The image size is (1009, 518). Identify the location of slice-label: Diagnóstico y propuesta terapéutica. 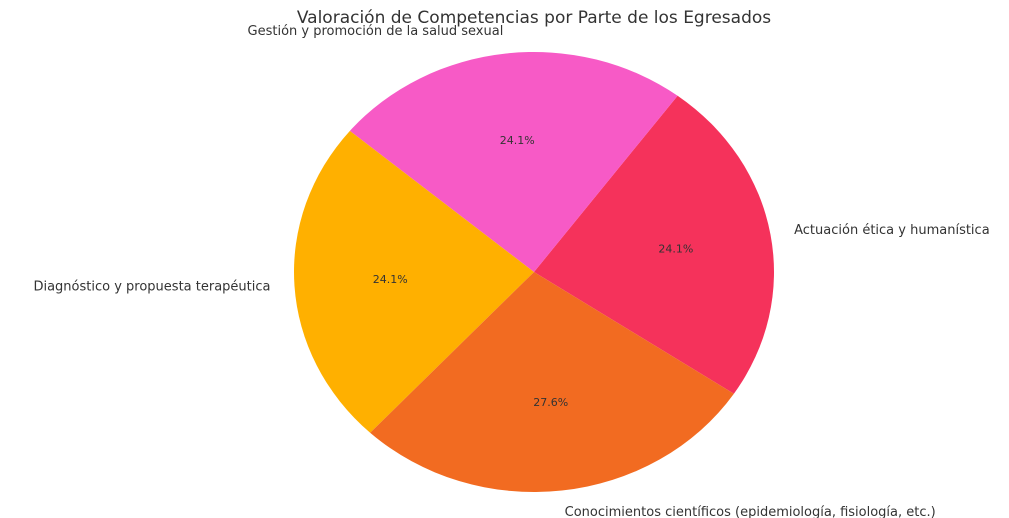
(151, 286).